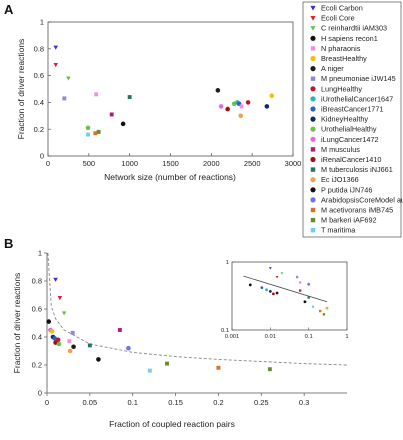 This screenshot has width=403, height=440. Describe the element at coordinates (346, 189) in the screenshot. I see `legend-label: P putida iJN746` at that location.